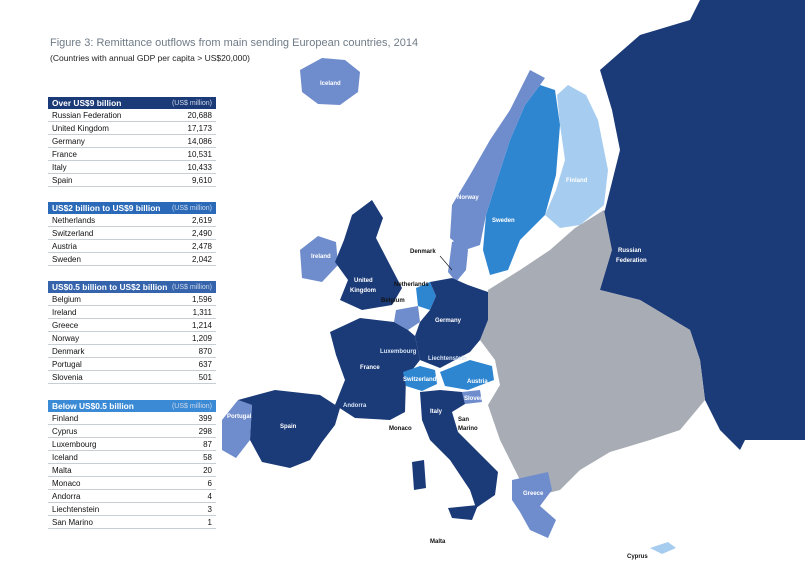 The height and width of the screenshot is (578, 805). Describe the element at coordinates (363, 281) in the screenshot. I see `label-uk-line1: United` at that location.